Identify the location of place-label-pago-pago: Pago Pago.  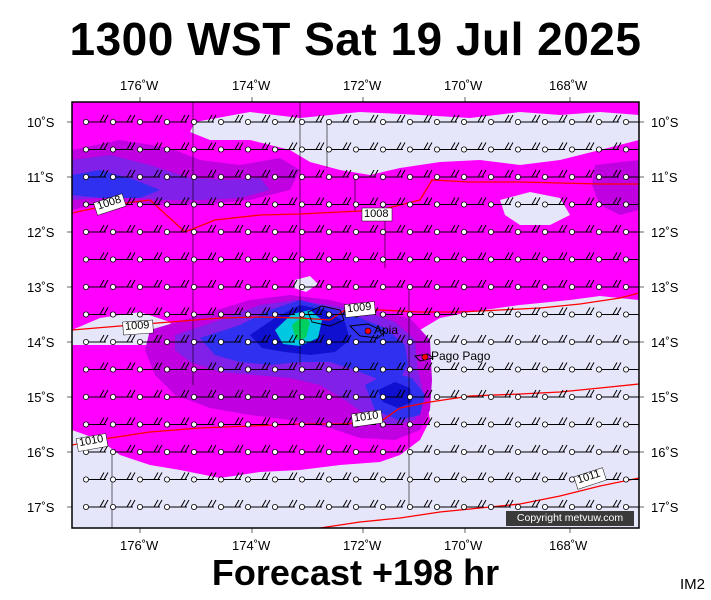
(461, 356).